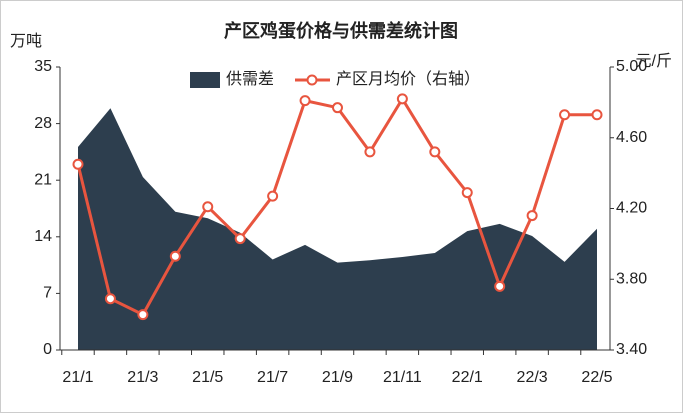 This screenshot has height=413, width=683. I want to click on x-tick-label: 22/5, so click(596, 377).